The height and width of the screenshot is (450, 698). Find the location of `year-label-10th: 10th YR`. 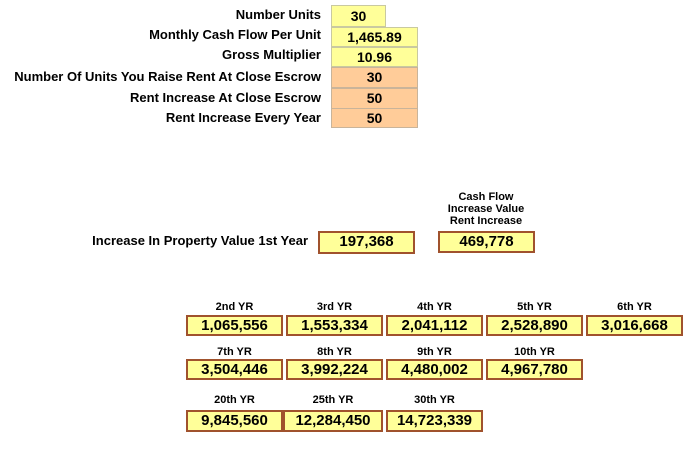

year-label-10th: 10th YR is located at coordinates (534, 352).